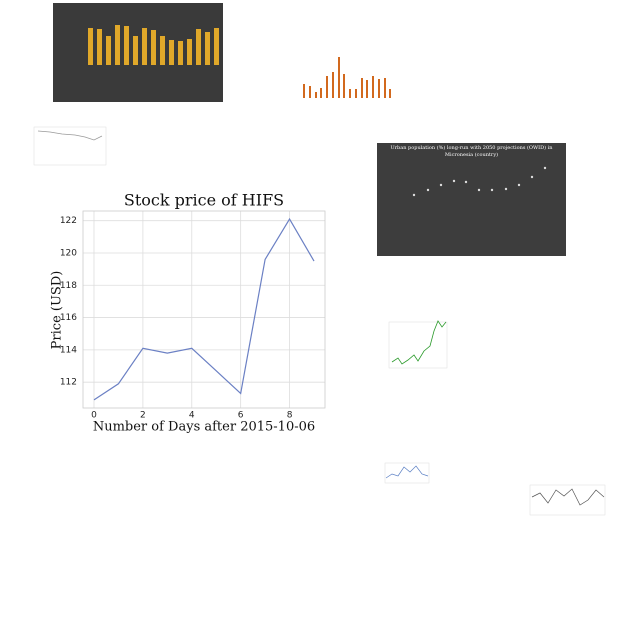 This screenshot has height=644, width=640. What do you see at coordinates (57, 310) in the screenshot?
I see `y-axis-label: Price (USD)` at bounding box center [57, 310].